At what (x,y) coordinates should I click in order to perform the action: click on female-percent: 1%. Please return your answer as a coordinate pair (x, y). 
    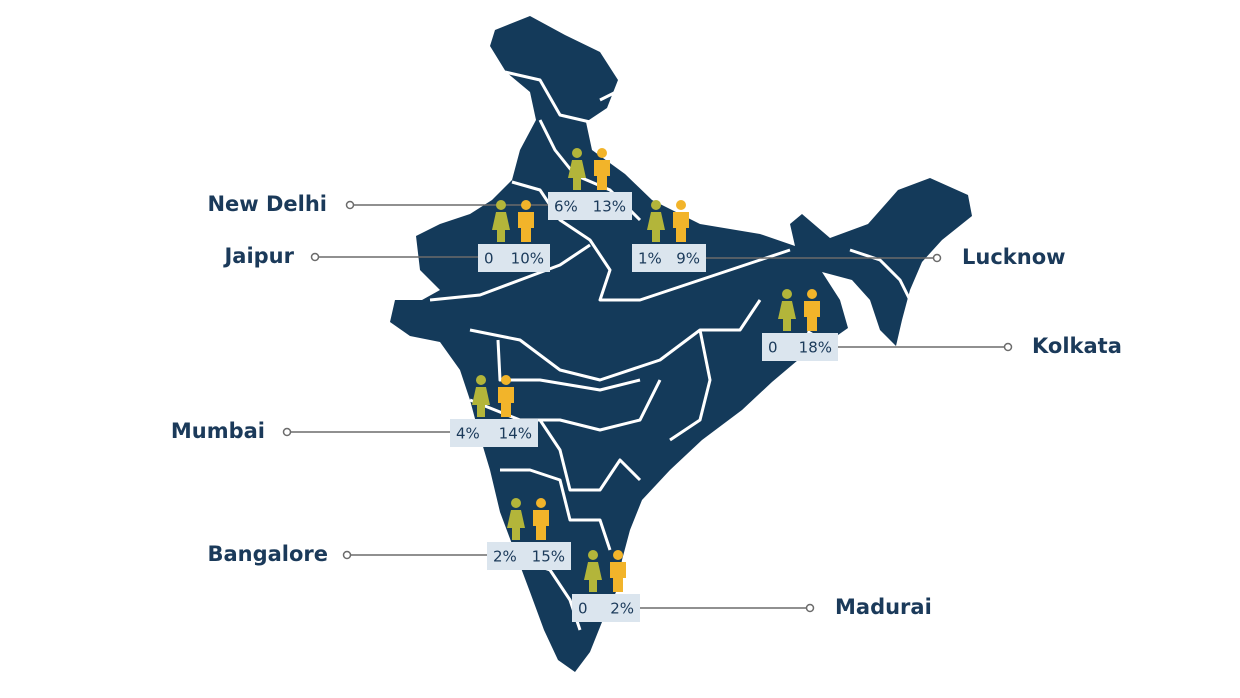
    Looking at the image, I should click on (650, 259).